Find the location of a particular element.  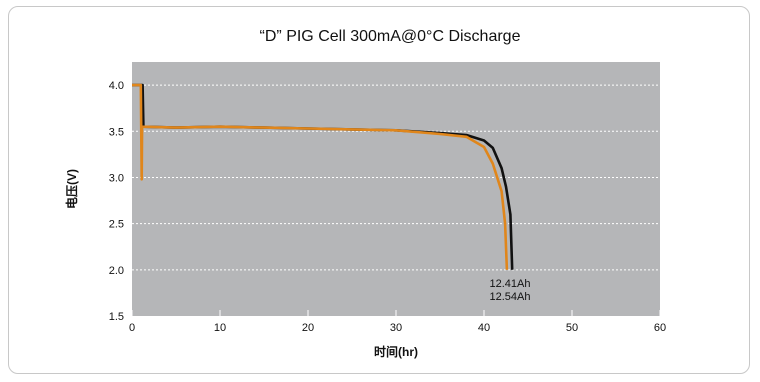

chart-title: “D” PIG Cell 300mA@0°C Discharge is located at coordinates (390, 36).